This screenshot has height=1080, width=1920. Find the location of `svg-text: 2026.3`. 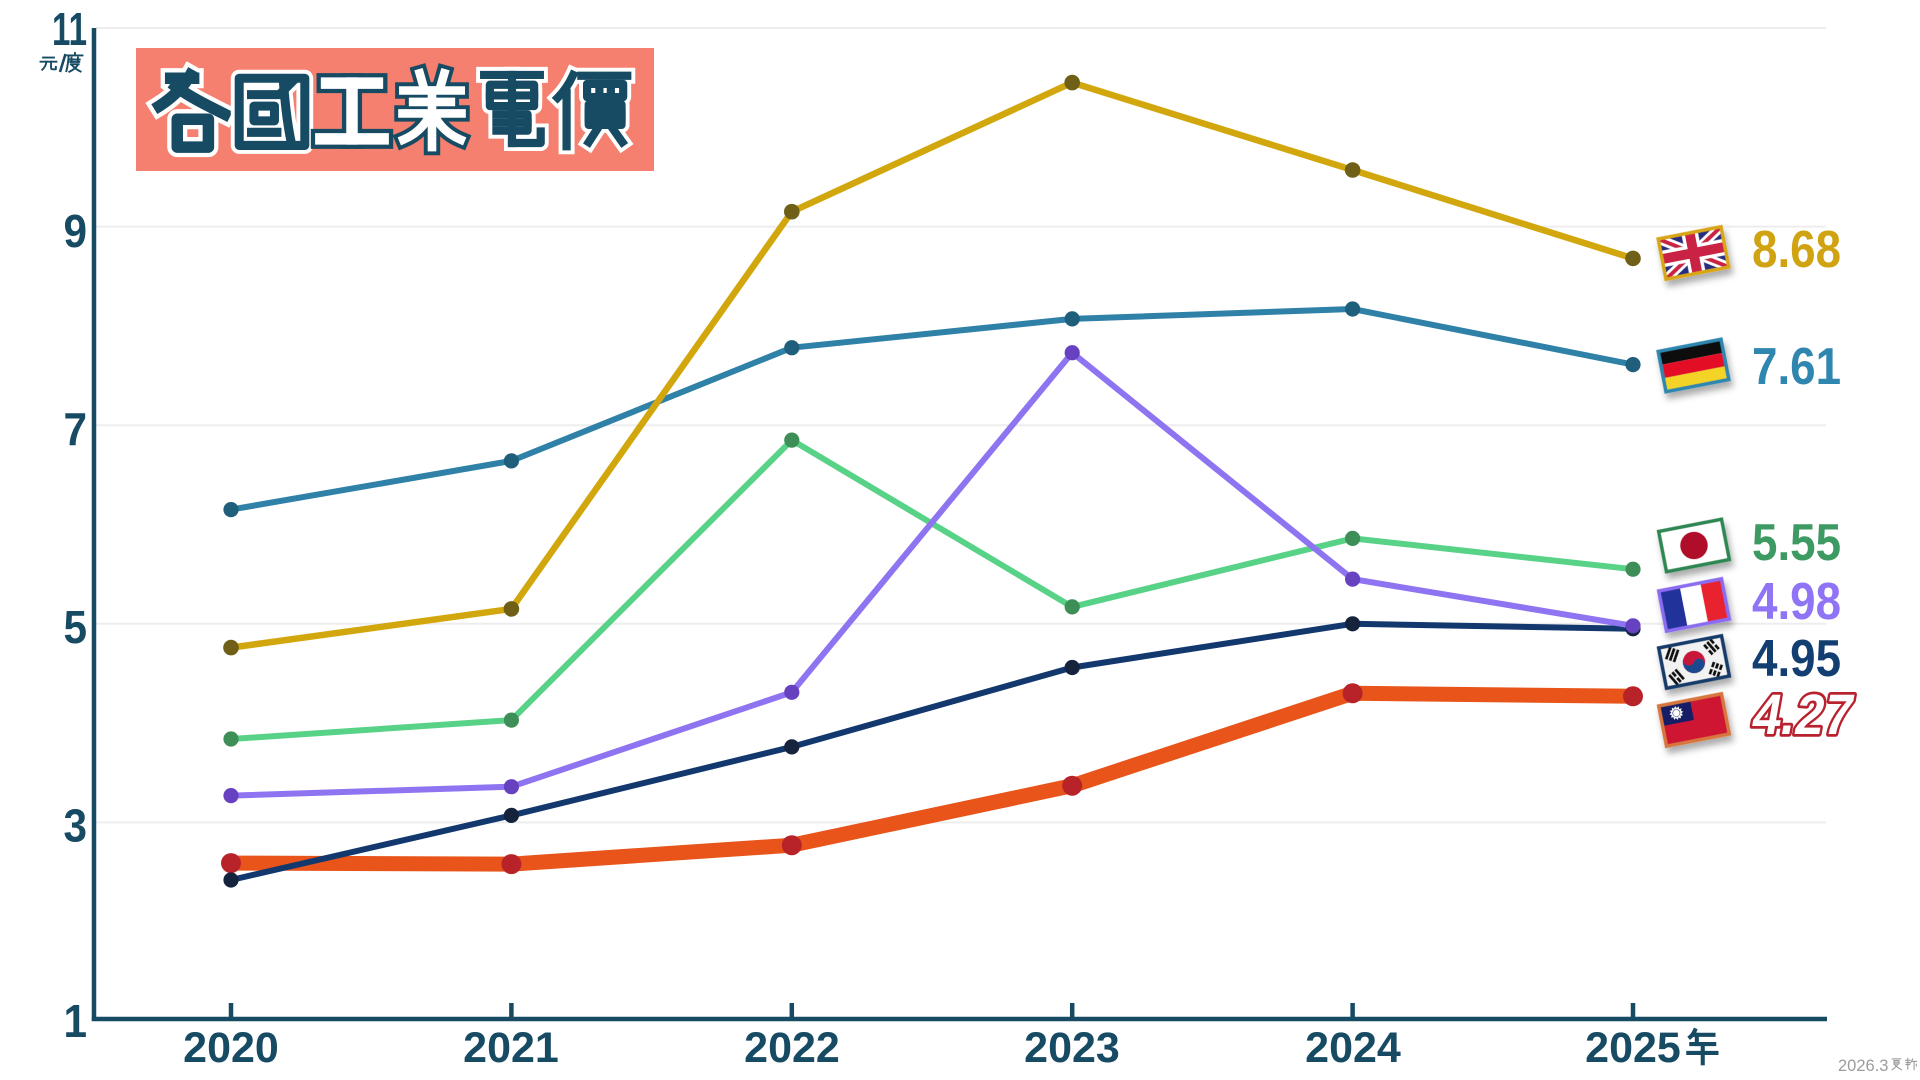

svg-text: 2026.3 is located at coordinates (1863, 1066).